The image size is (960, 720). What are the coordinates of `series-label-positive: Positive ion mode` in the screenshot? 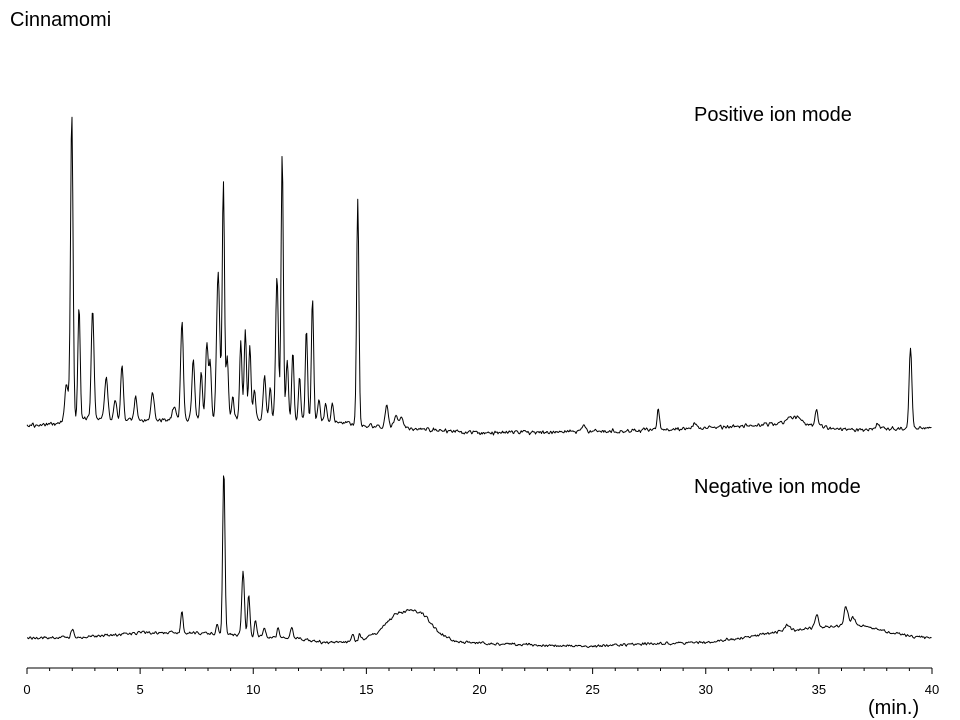 It's located at (773, 115).